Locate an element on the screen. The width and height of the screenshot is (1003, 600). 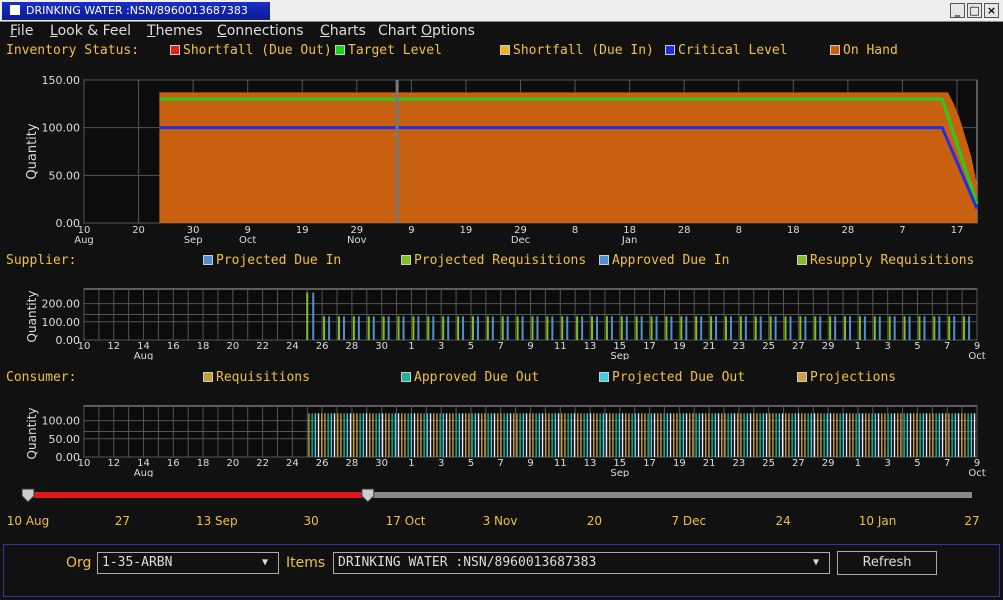
timeline-label: 27 is located at coordinates (971, 521).